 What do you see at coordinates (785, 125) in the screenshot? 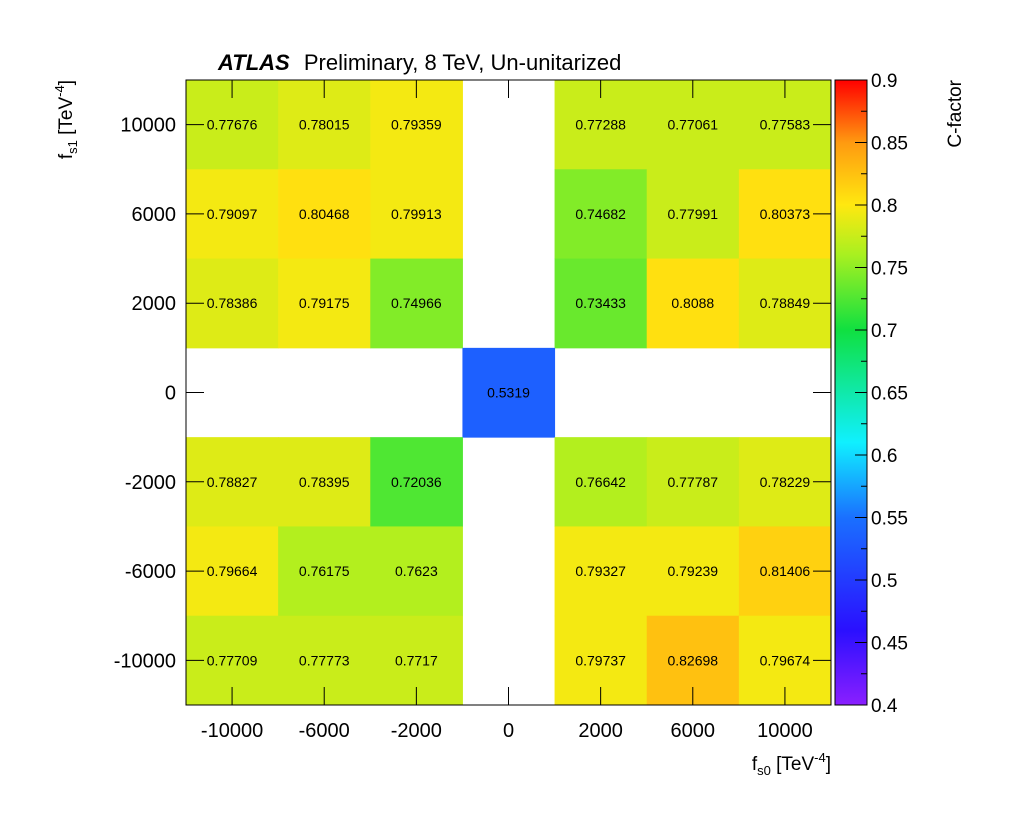
I see `cell-value-label: 0.77583` at bounding box center [785, 125].